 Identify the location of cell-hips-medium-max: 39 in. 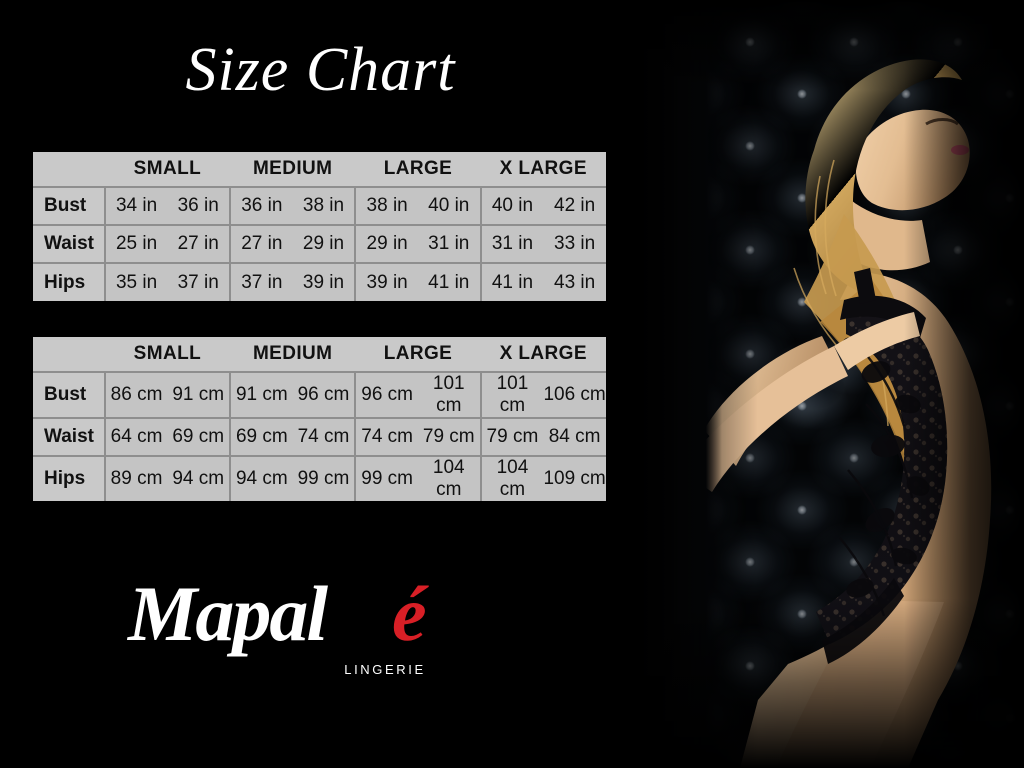
(324, 281).